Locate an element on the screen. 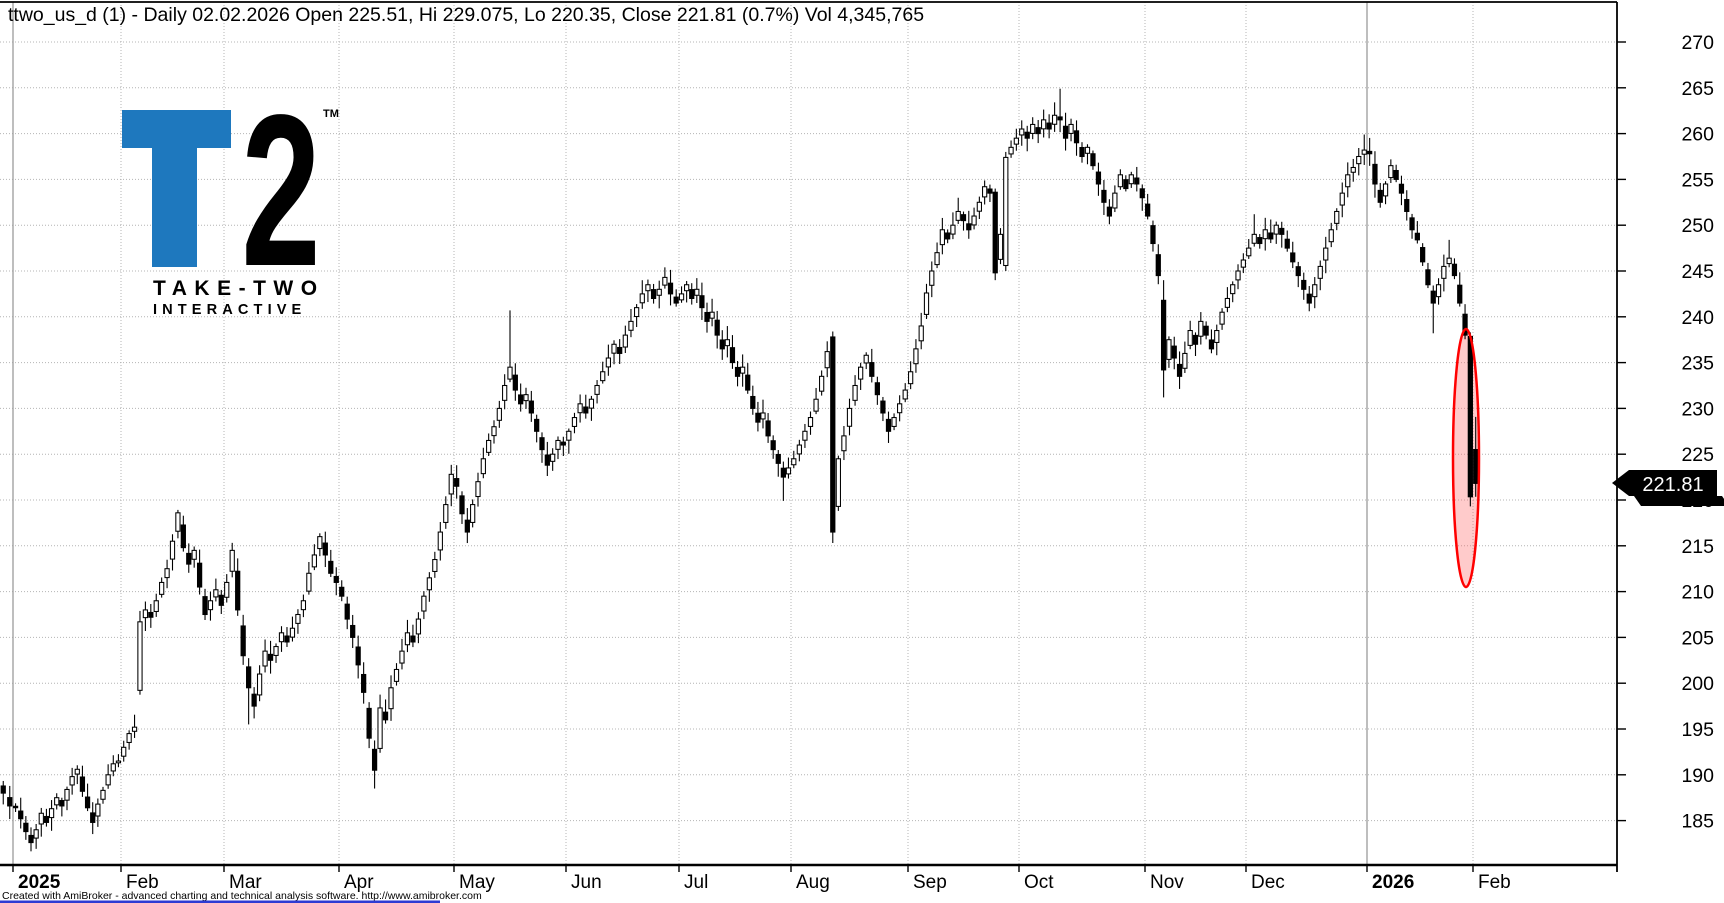  y-axis-label-235: 235 is located at coordinates (1697, 364).